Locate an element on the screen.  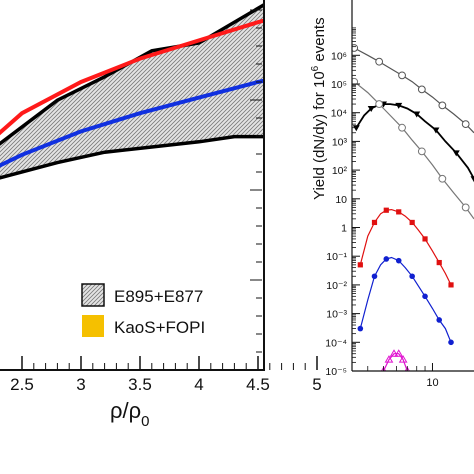
yield-y-tick-label-0: 10⁶ is located at coordinates (339, 56).